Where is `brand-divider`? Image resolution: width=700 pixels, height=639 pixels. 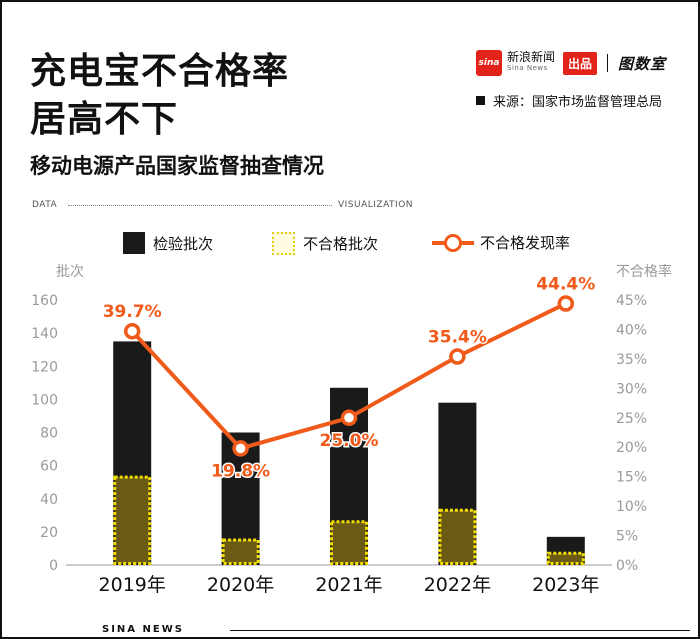 brand-divider is located at coordinates (608, 63).